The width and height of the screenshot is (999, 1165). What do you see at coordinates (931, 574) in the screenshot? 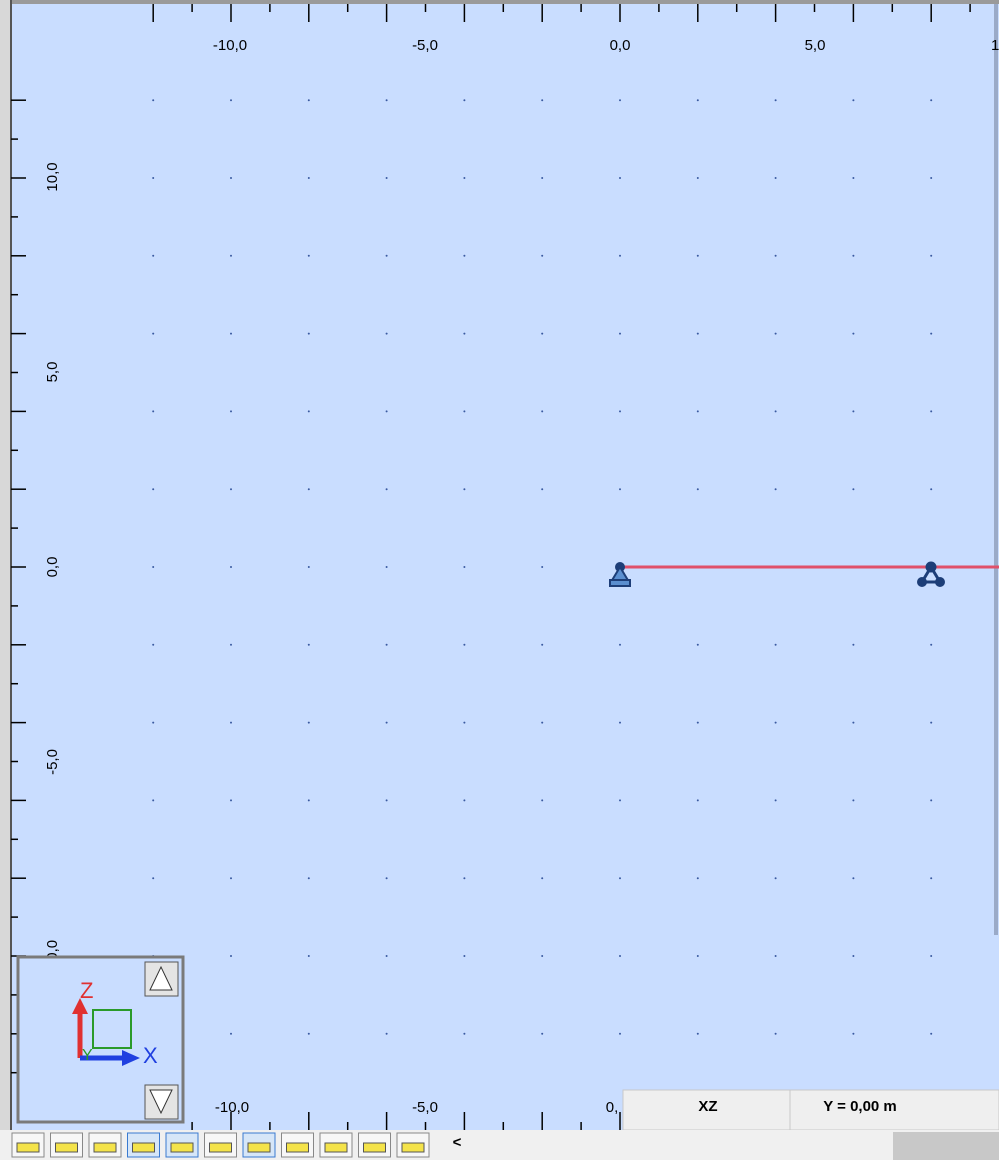
I see `roller-support` at bounding box center [931, 574].